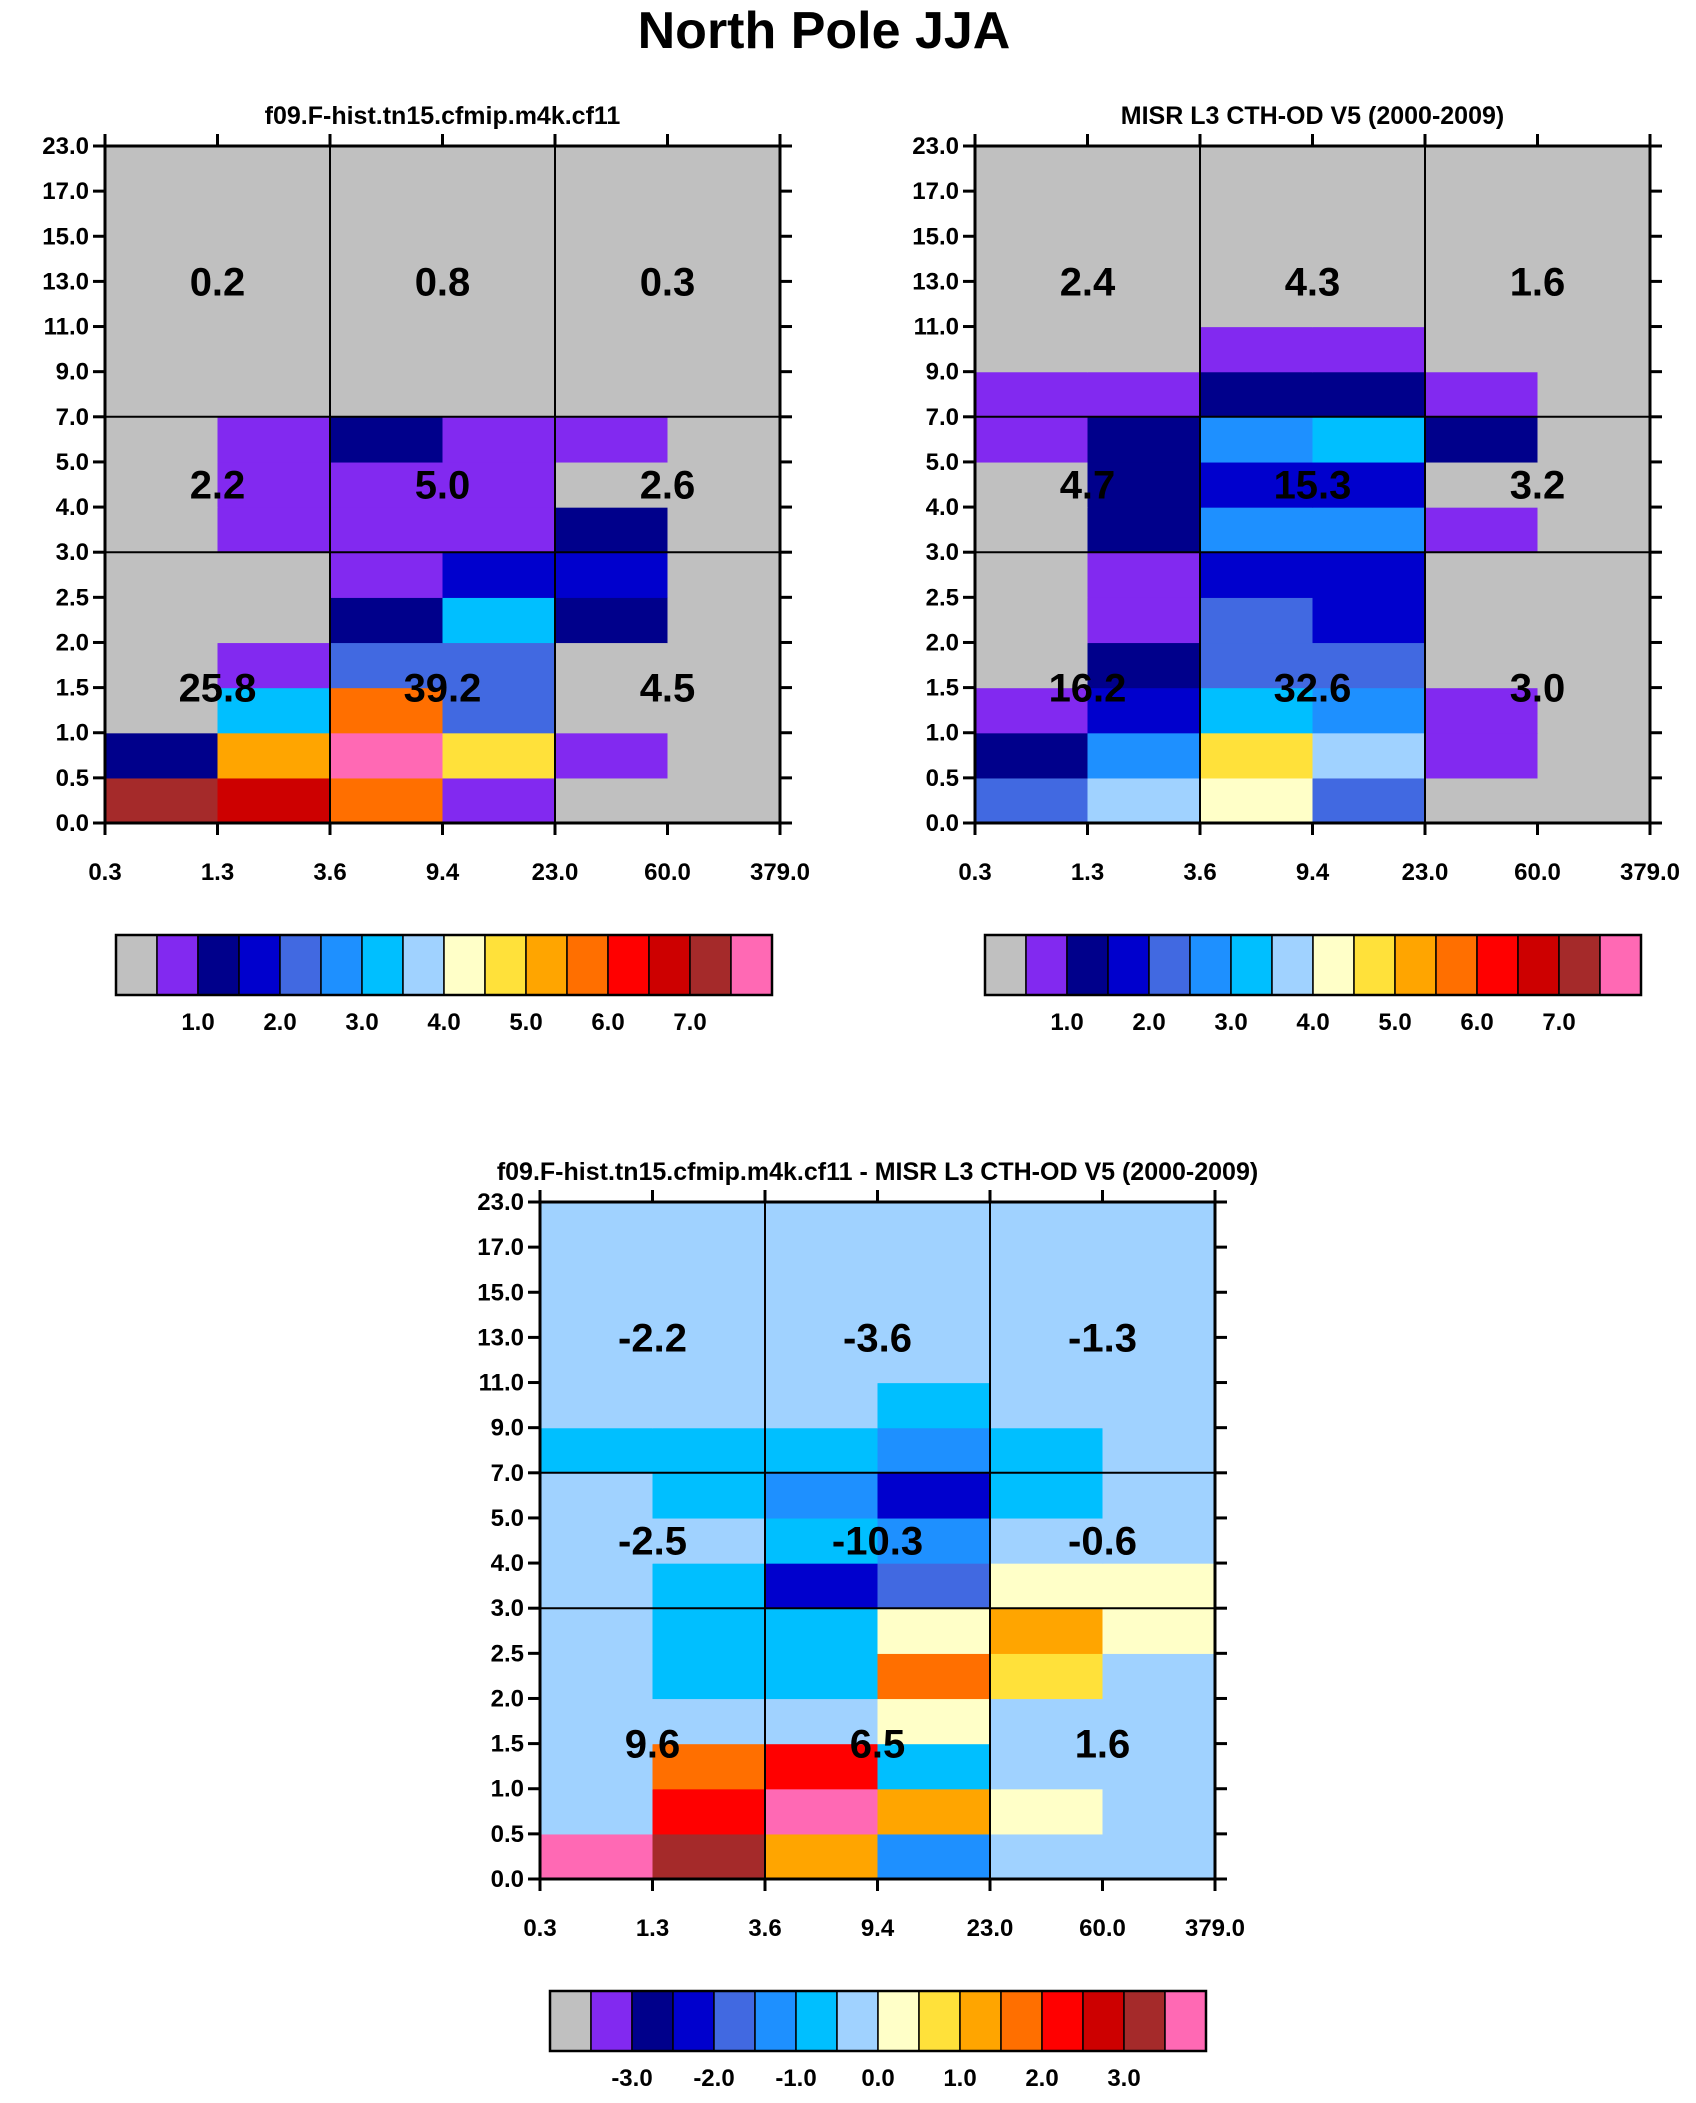 This screenshot has height=2103, width=1696. What do you see at coordinates (974, 872) in the screenshot?
I see `x-tick-label: 0.3` at bounding box center [974, 872].